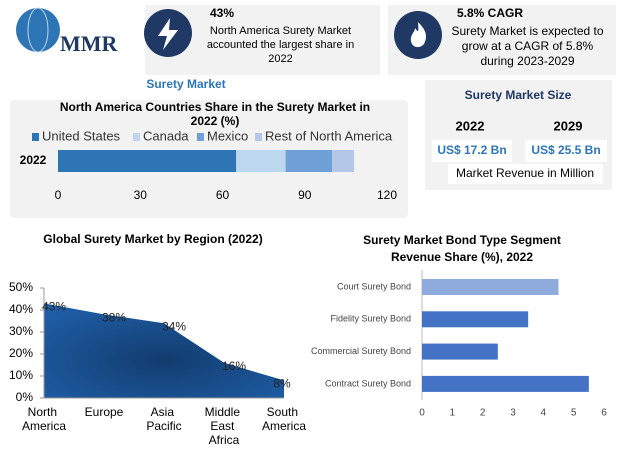 The height and width of the screenshot is (467, 619). I want to click on legend-label: United States, so click(81, 135).